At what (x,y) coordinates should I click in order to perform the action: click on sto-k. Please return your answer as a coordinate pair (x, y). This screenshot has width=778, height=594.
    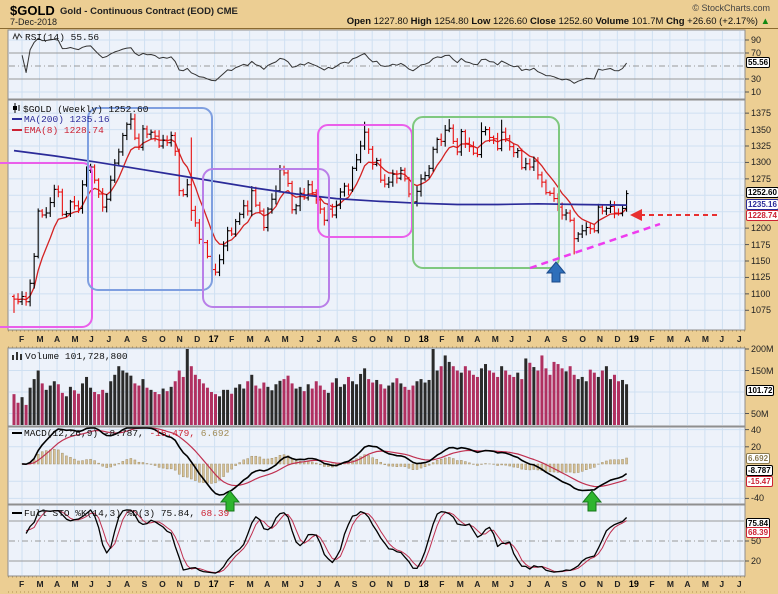
    Looking at the image, I should click on (326, 541).